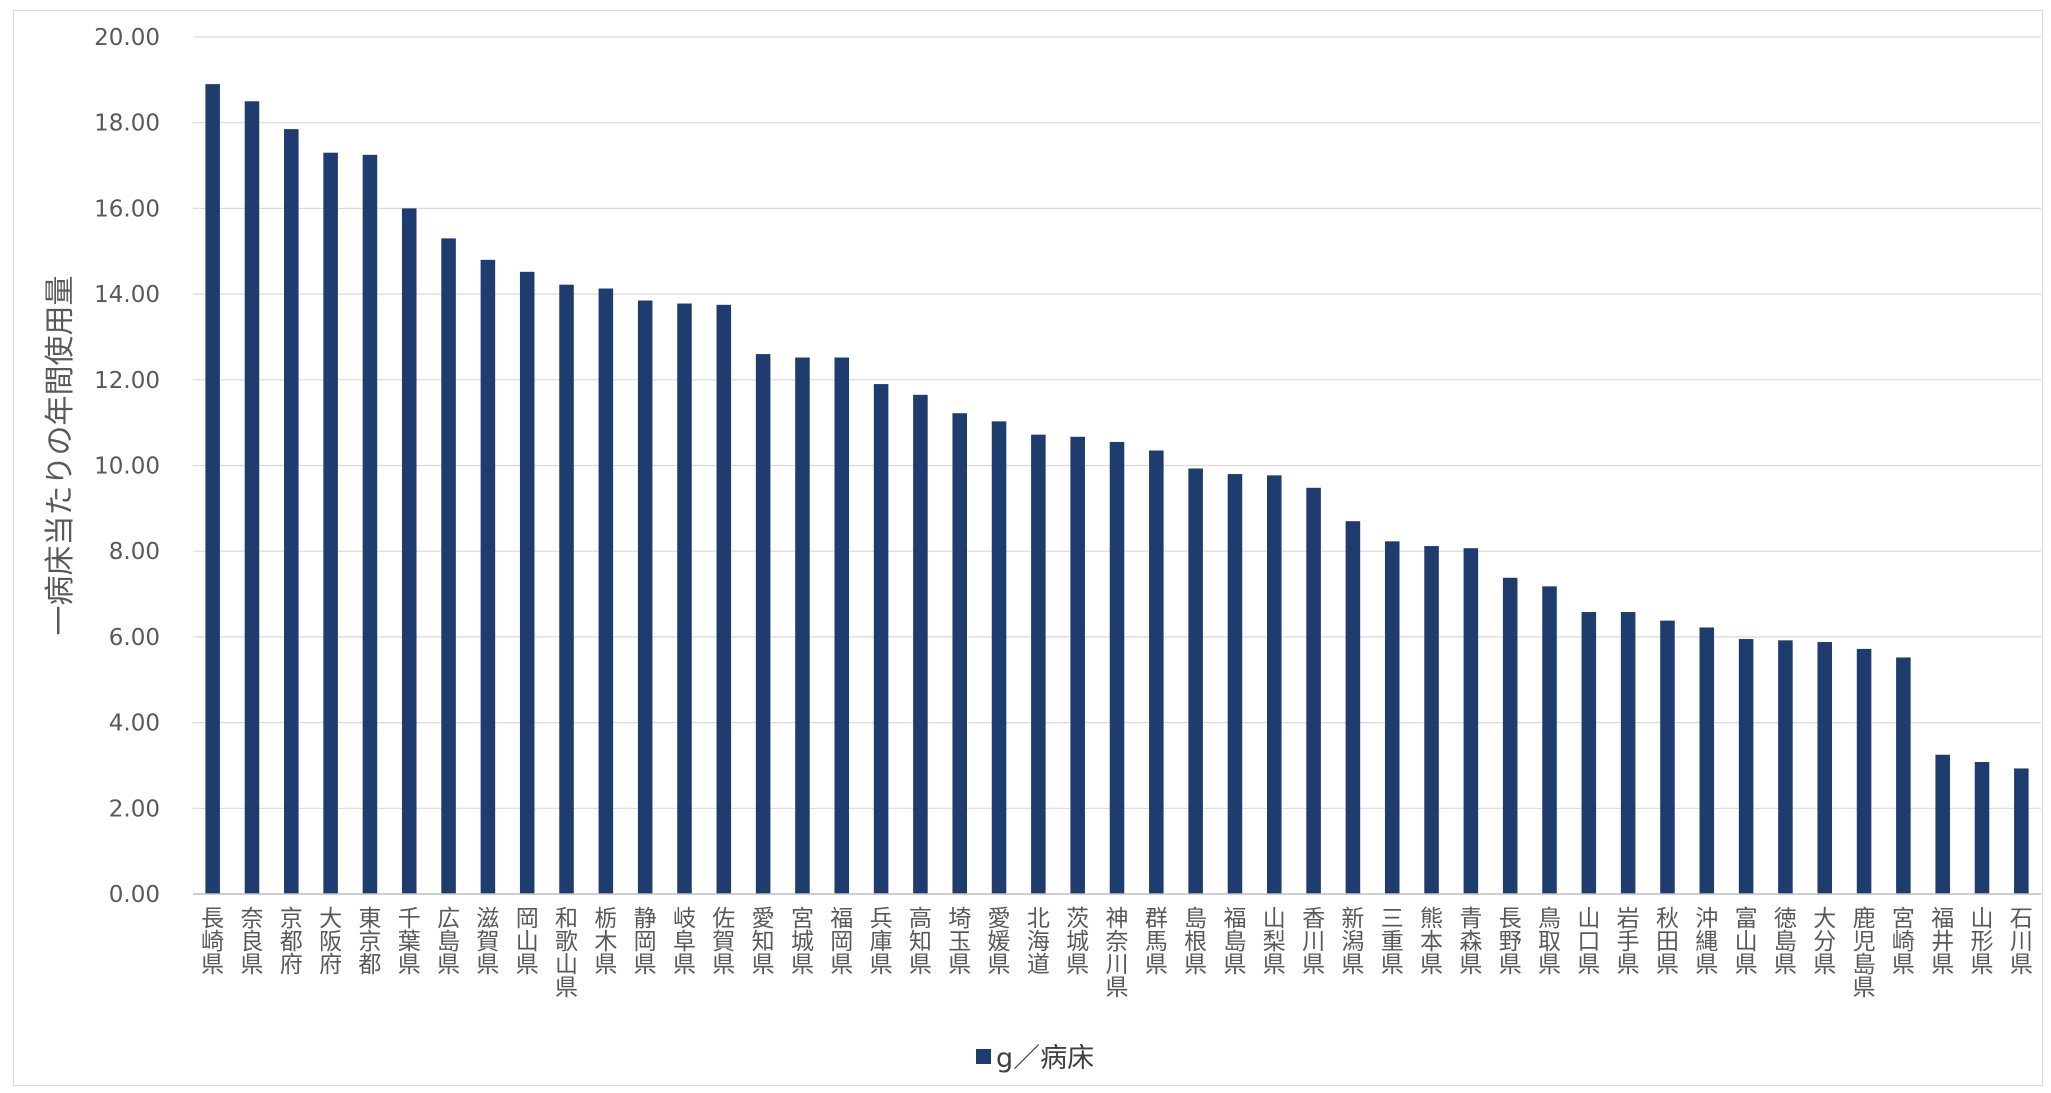  Describe the element at coordinates (958, 940) in the screenshot. I see `x-category-label: 埼玉県` at that location.